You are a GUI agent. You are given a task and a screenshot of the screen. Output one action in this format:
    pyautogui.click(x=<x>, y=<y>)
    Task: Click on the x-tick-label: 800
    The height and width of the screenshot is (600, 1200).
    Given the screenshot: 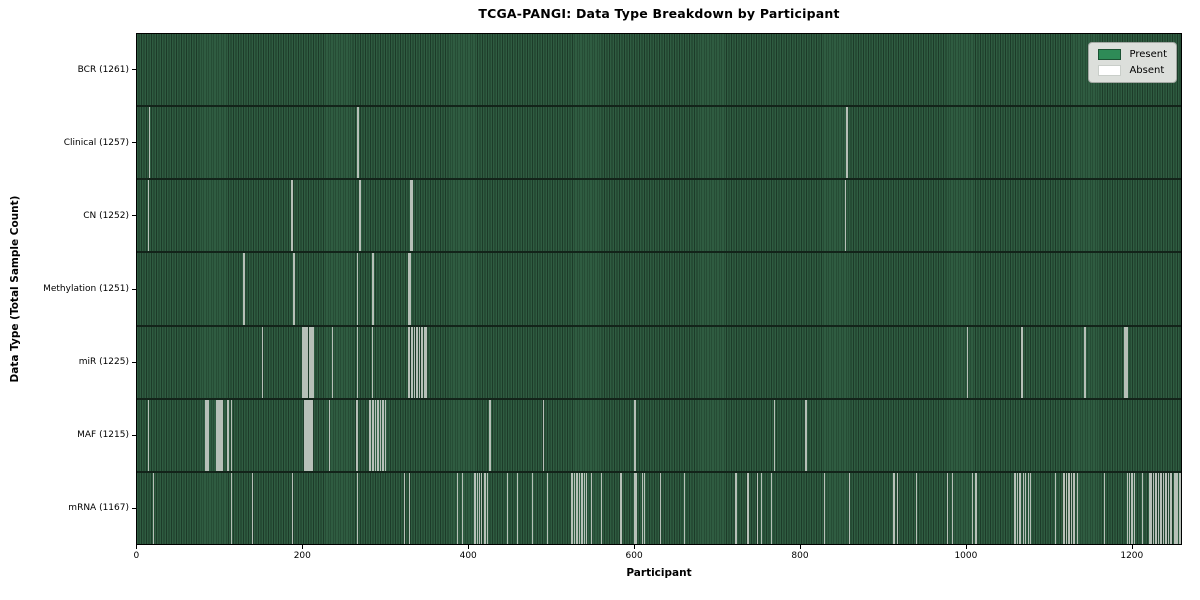 What is the action you would take?
    pyautogui.click(x=800, y=556)
    